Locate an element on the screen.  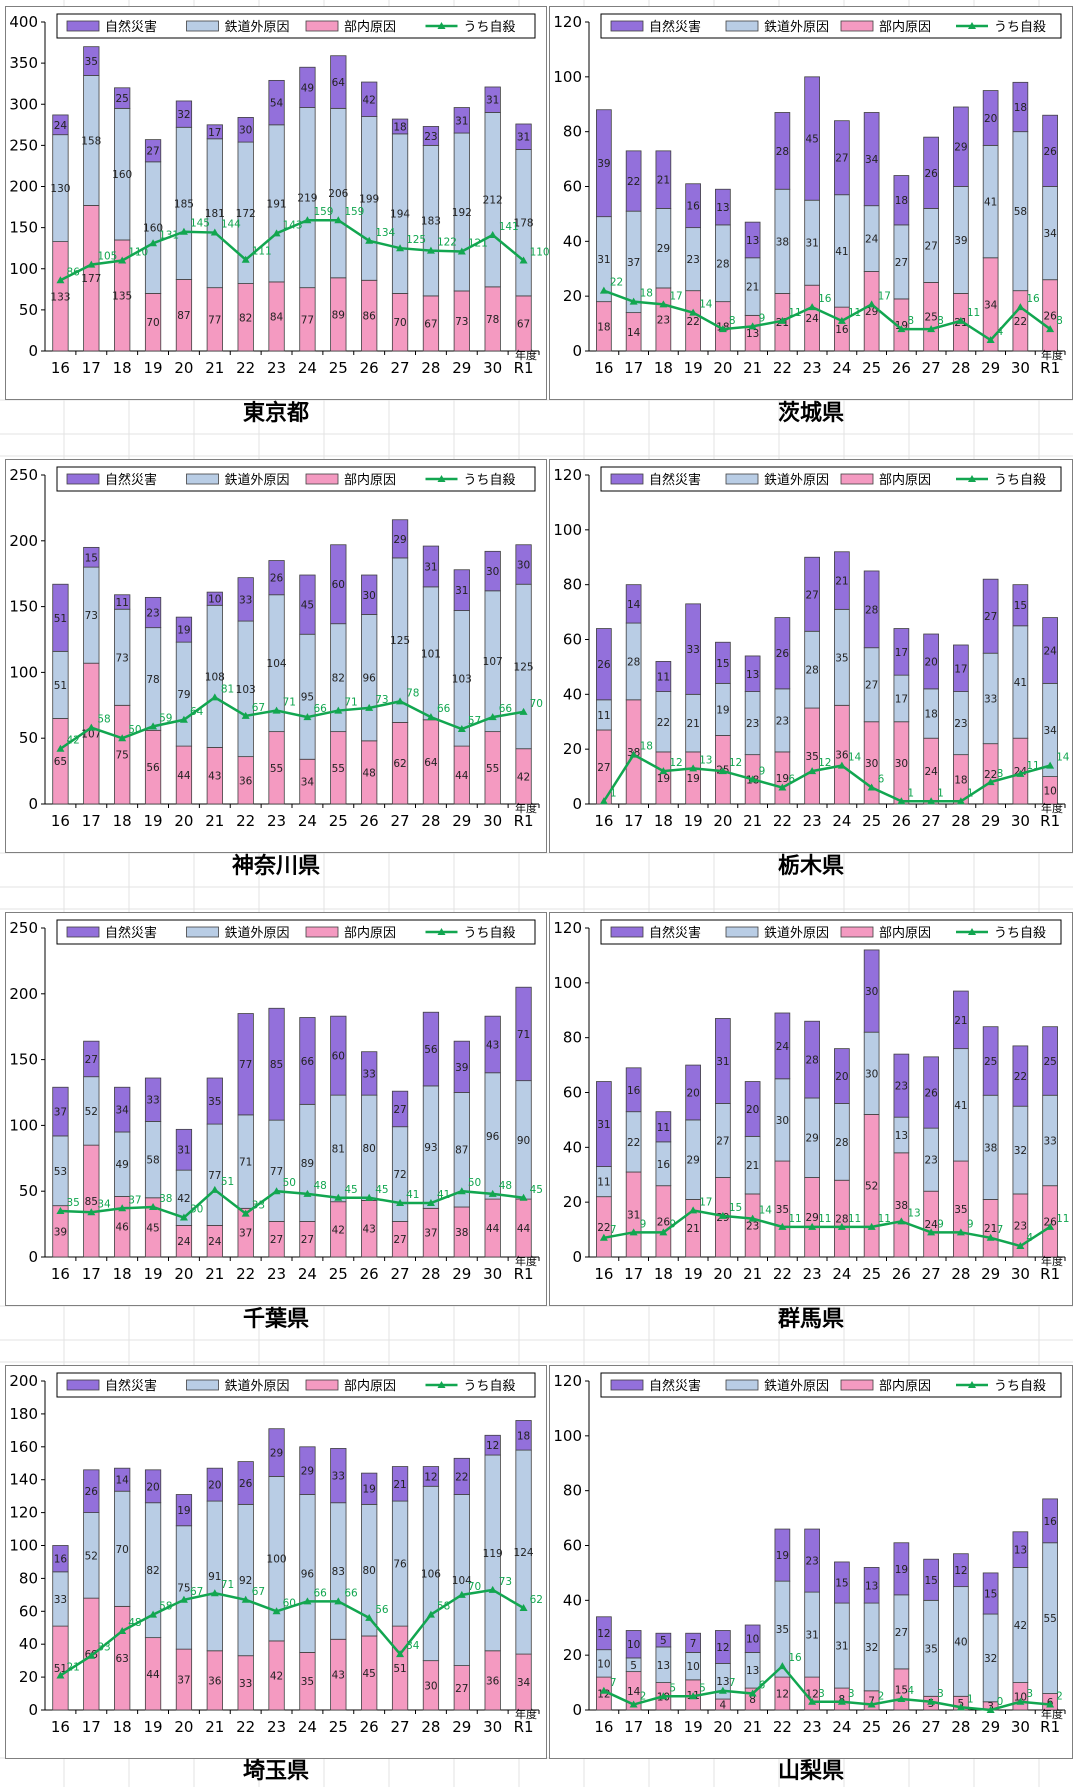
data-label-external: 81 is located at coordinates (338, 1149).